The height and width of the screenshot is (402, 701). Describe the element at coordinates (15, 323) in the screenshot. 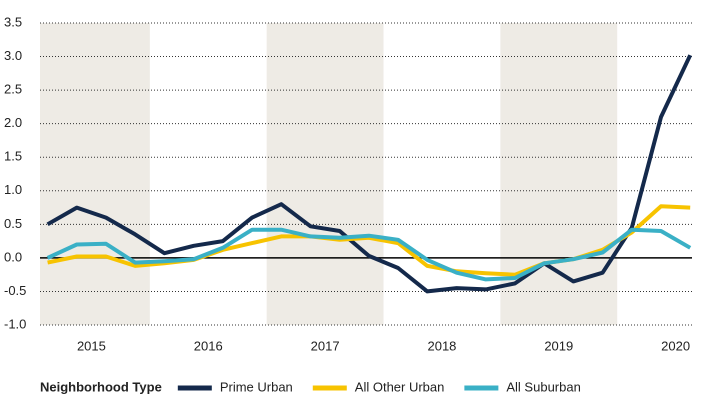

I see `y-tick-label: -1.0` at that location.